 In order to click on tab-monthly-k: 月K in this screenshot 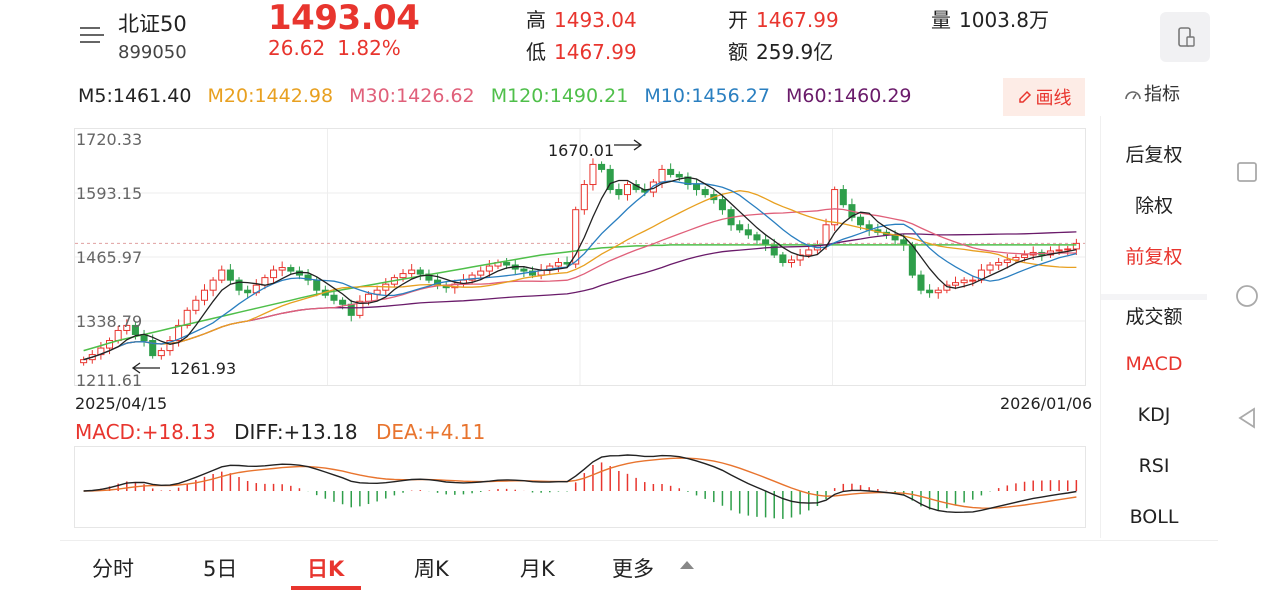, I will do `click(537, 569)`.